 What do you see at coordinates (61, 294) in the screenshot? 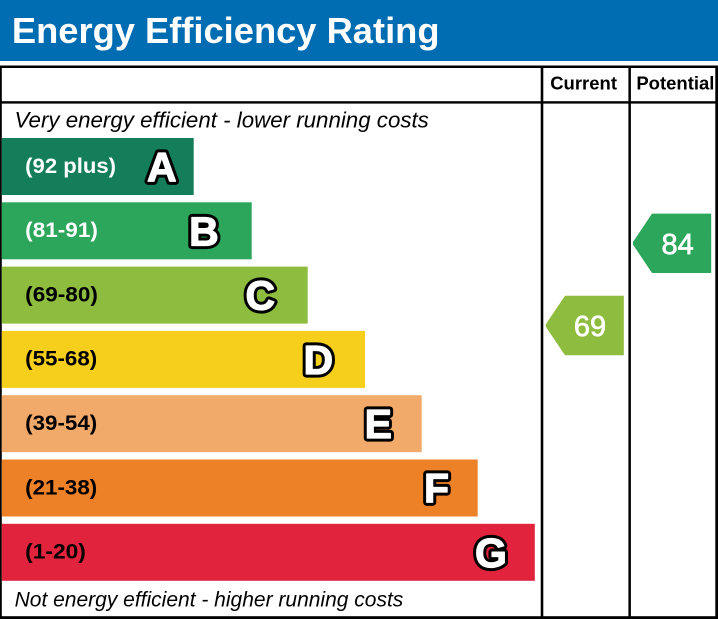
I see `svg-text: (69-80)` at bounding box center [61, 294].